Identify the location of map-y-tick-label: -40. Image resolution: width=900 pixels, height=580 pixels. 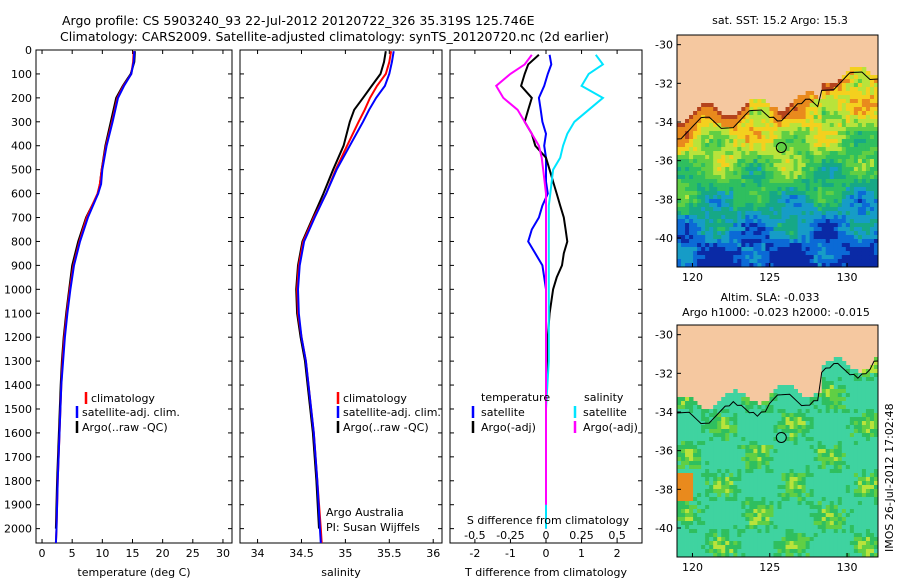
(664, 528).